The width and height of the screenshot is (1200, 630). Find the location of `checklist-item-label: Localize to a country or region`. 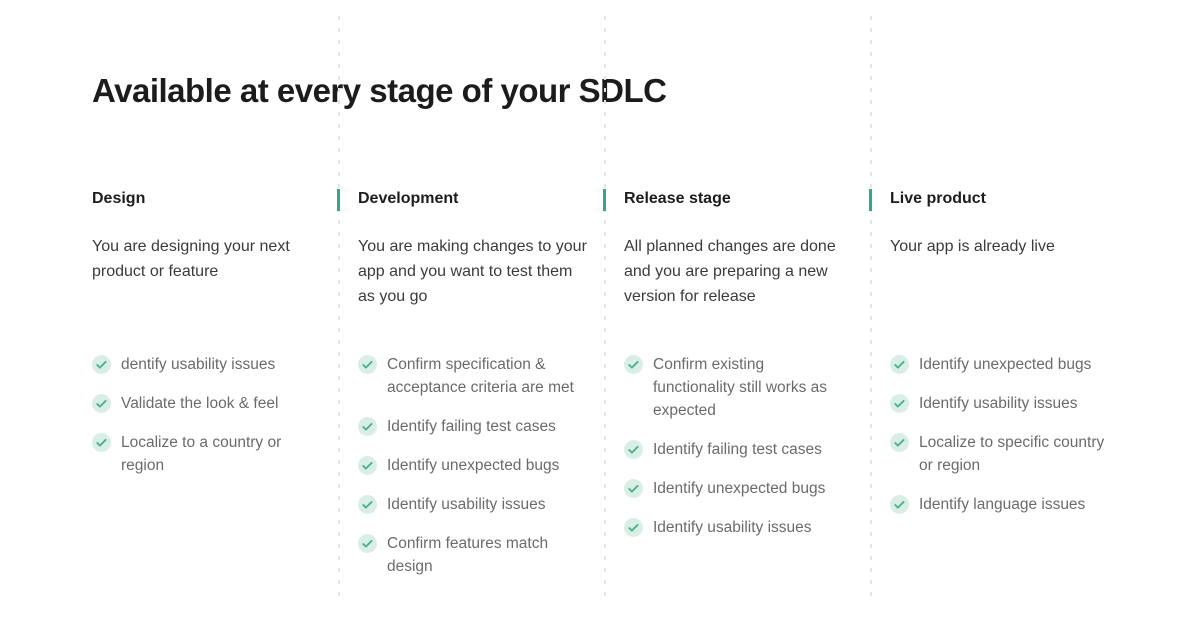

checklist-item-label: Localize to a country or region is located at coordinates (201, 454).